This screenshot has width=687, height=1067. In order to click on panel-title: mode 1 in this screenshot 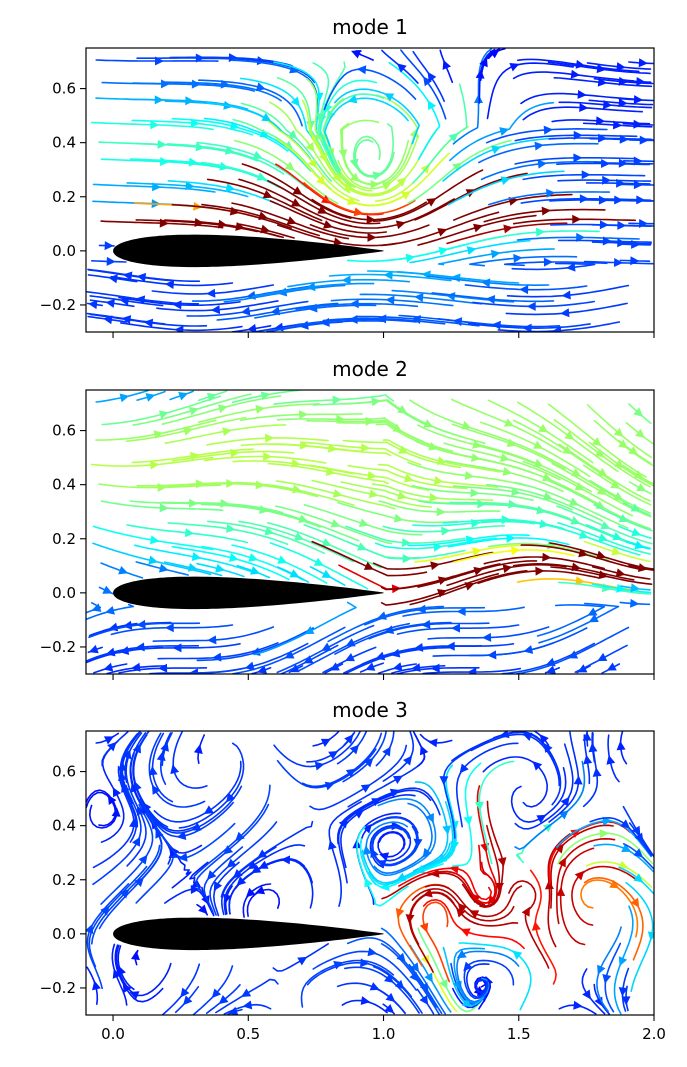, I will do `click(370, 27)`.